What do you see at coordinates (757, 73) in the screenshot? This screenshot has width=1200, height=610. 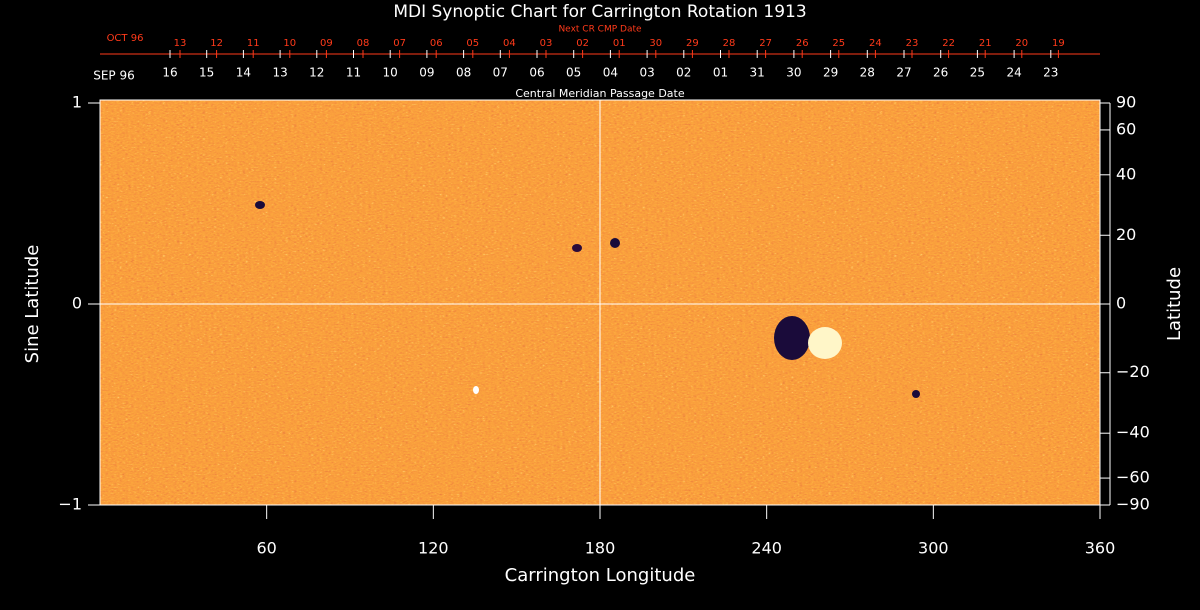 I see `date-label: 31` at bounding box center [757, 73].